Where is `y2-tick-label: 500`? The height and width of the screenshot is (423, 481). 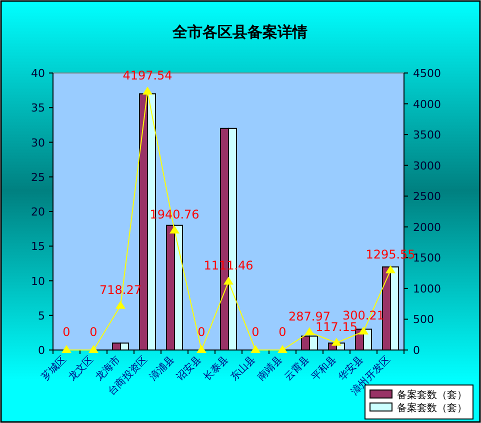 y2-tick-label: 500 is located at coordinates (423, 319).